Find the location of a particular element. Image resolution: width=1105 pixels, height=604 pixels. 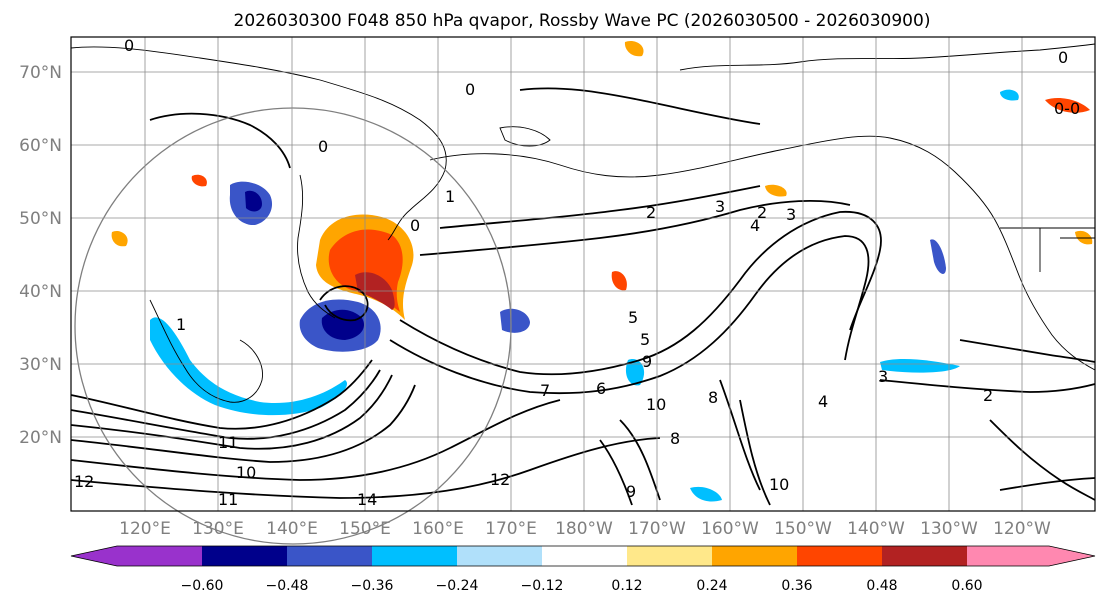

lon-label-150w: 150°W is located at coordinates (803, 529).